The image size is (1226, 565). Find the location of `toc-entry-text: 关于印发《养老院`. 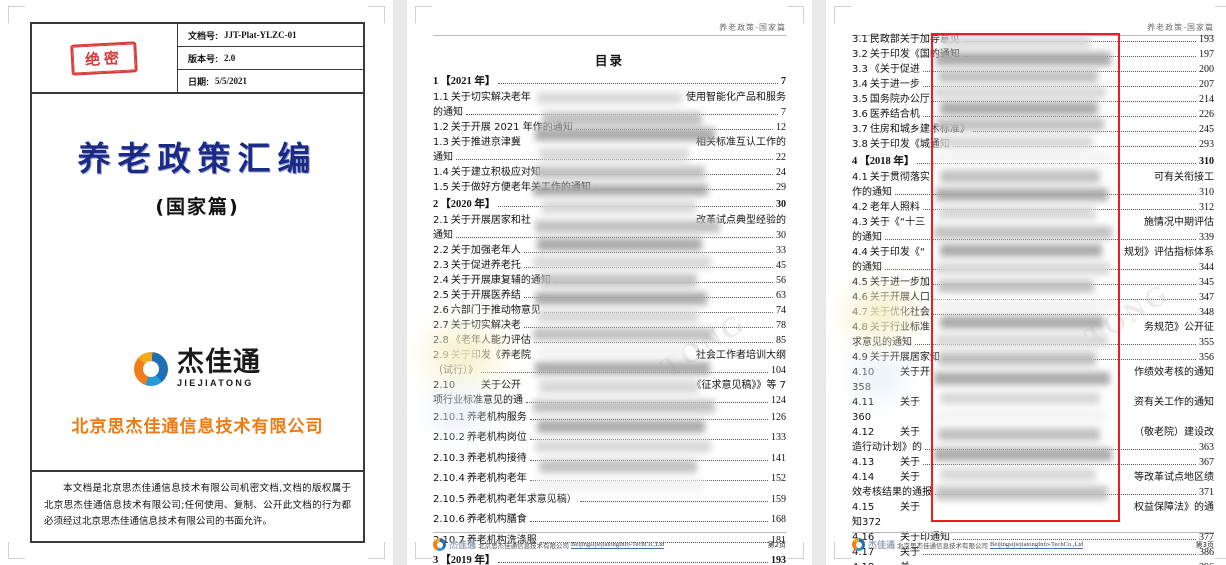

toc-entry-text: 关于印发《养老院 is located at coordinates (490, 355).